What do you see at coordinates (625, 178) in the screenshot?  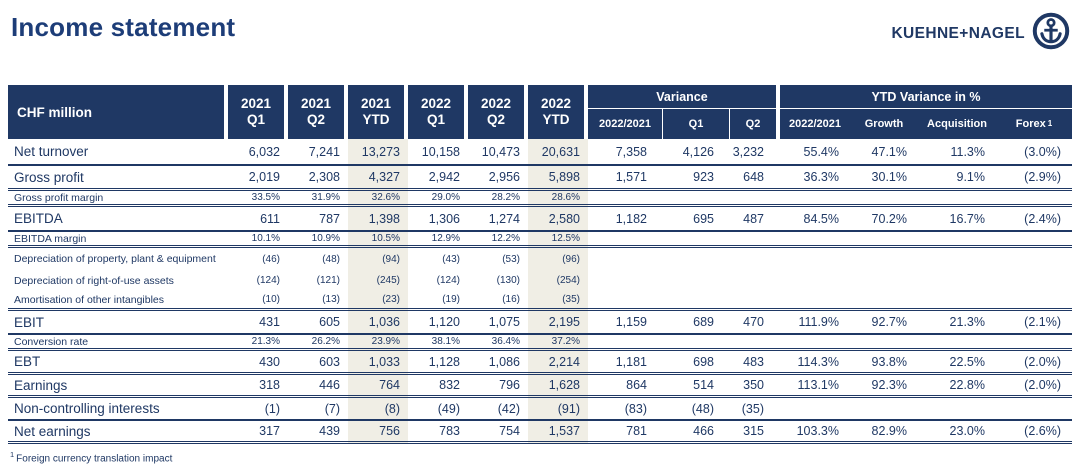 I see `table-cell: 1,571` at bounding box center [625, 178].